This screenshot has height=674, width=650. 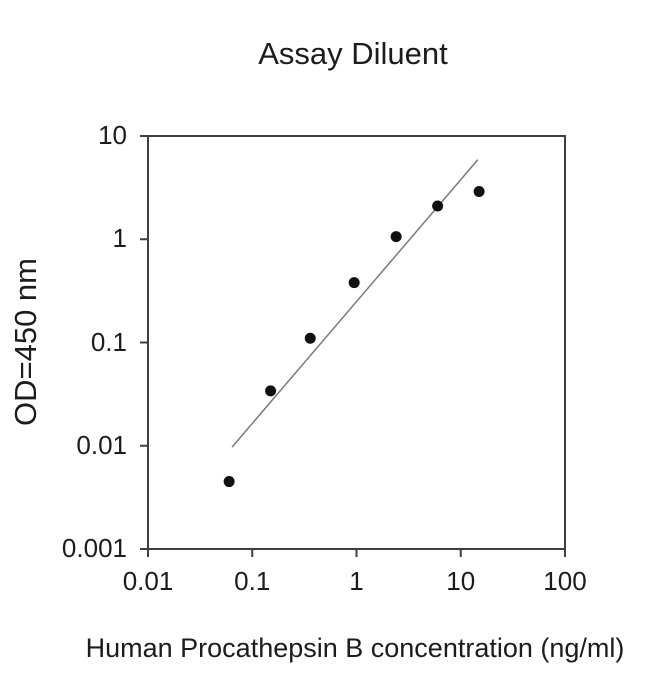 What do you see at coordinates (148, 581) in the screenshot?
I see `x-tick-label: 0.01` at bounding box center [148, 581].